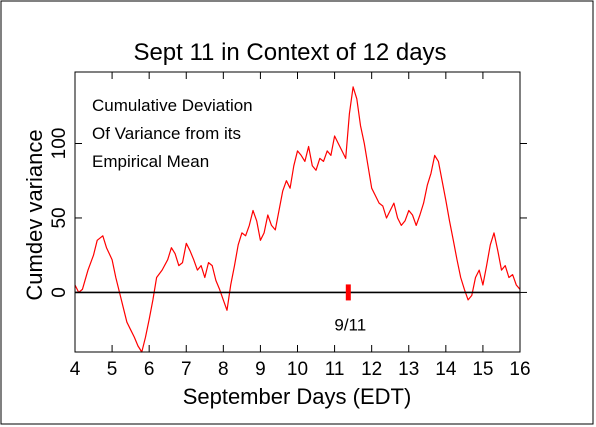  I want to click on x-tick-label: 4, so click(75, 369).